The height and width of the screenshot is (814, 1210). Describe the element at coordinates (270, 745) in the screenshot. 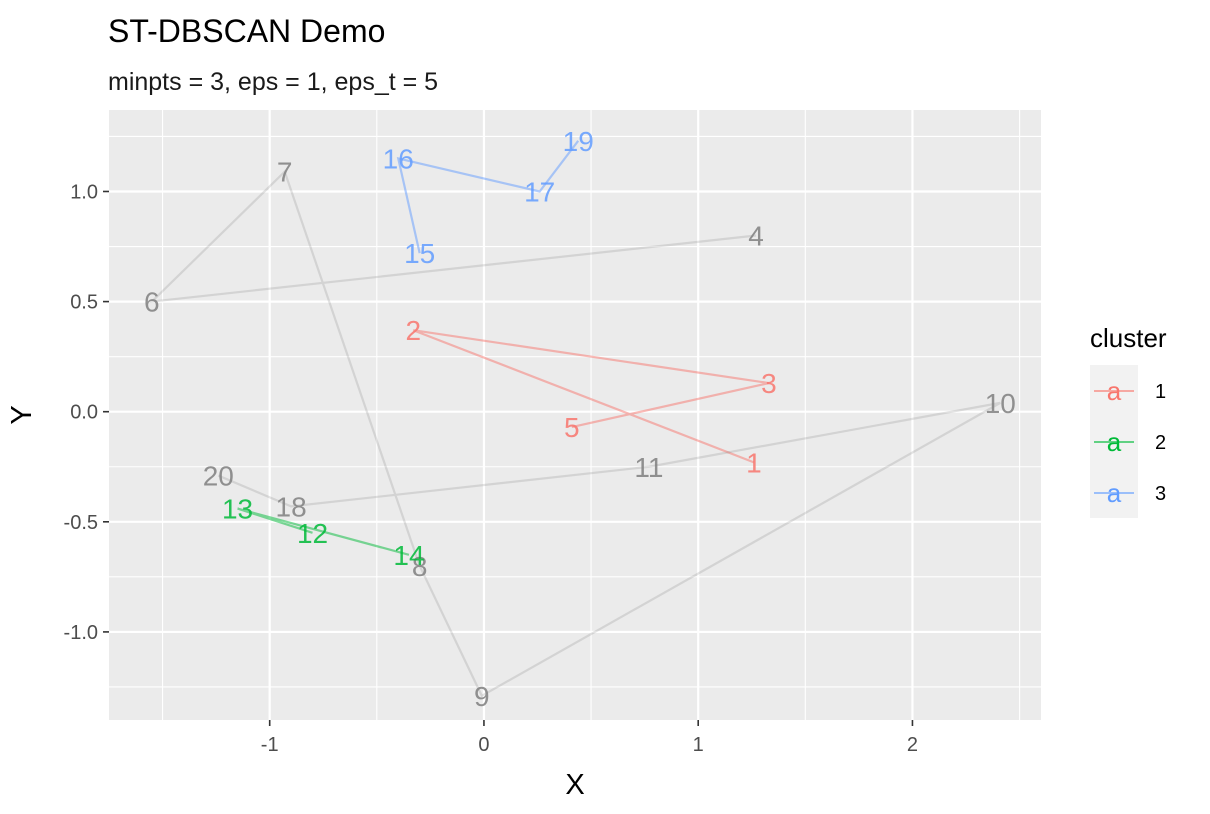

I see `x-tick-label: -1` at that location.